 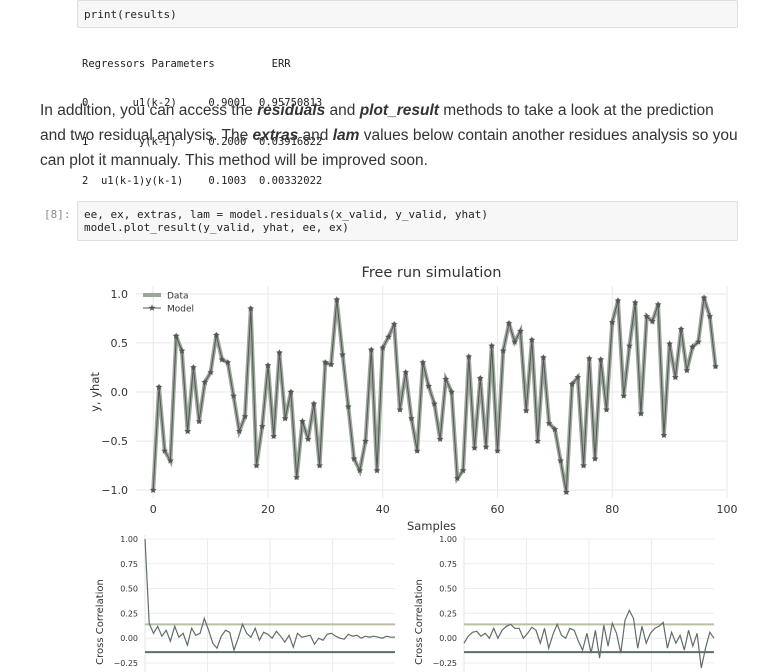 I want to click on correlation-series-line, so click(x=269, y=595).